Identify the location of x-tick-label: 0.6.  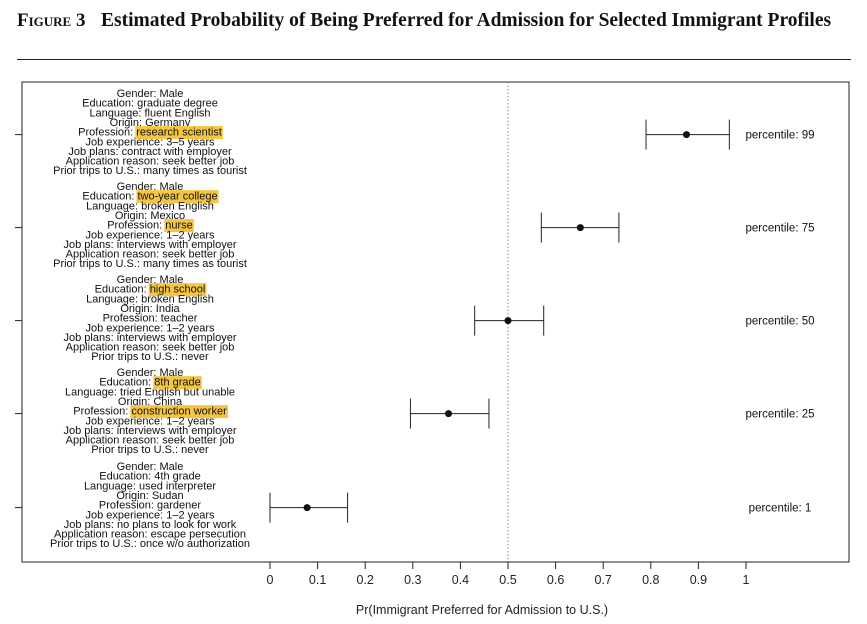
(555, 580).